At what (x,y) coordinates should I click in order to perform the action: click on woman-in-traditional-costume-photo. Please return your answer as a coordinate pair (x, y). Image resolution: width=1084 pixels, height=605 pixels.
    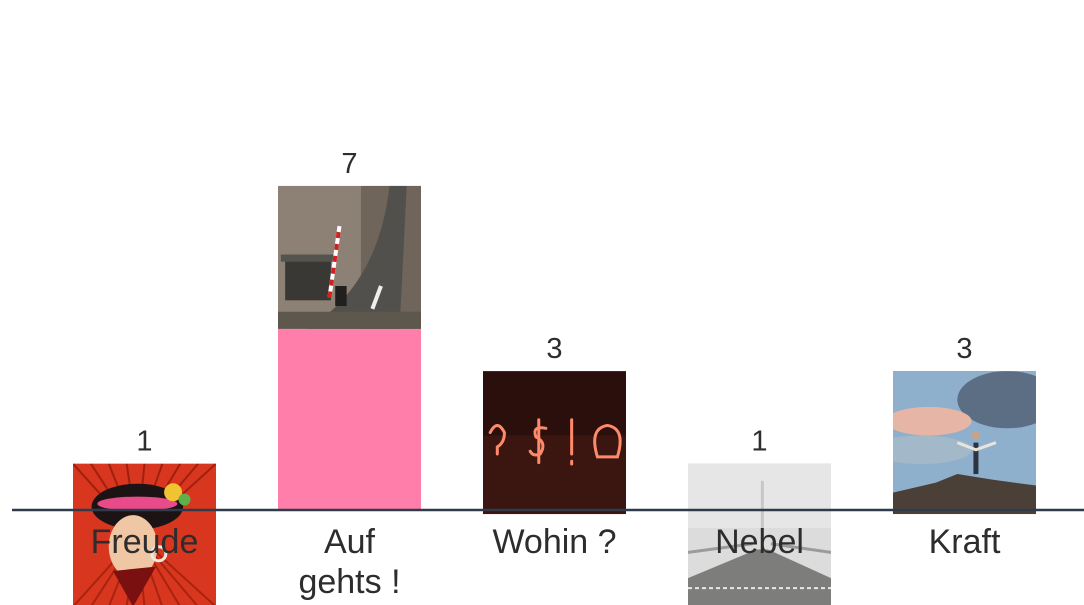
    Looking at the image, I should click on (144, 534).